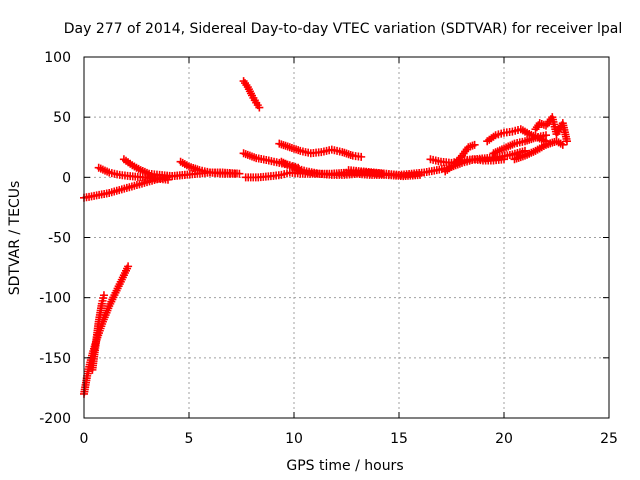  Describe the element at coordinates (320, 150) in the screenshot. I see `series-arc-wave` at that location.